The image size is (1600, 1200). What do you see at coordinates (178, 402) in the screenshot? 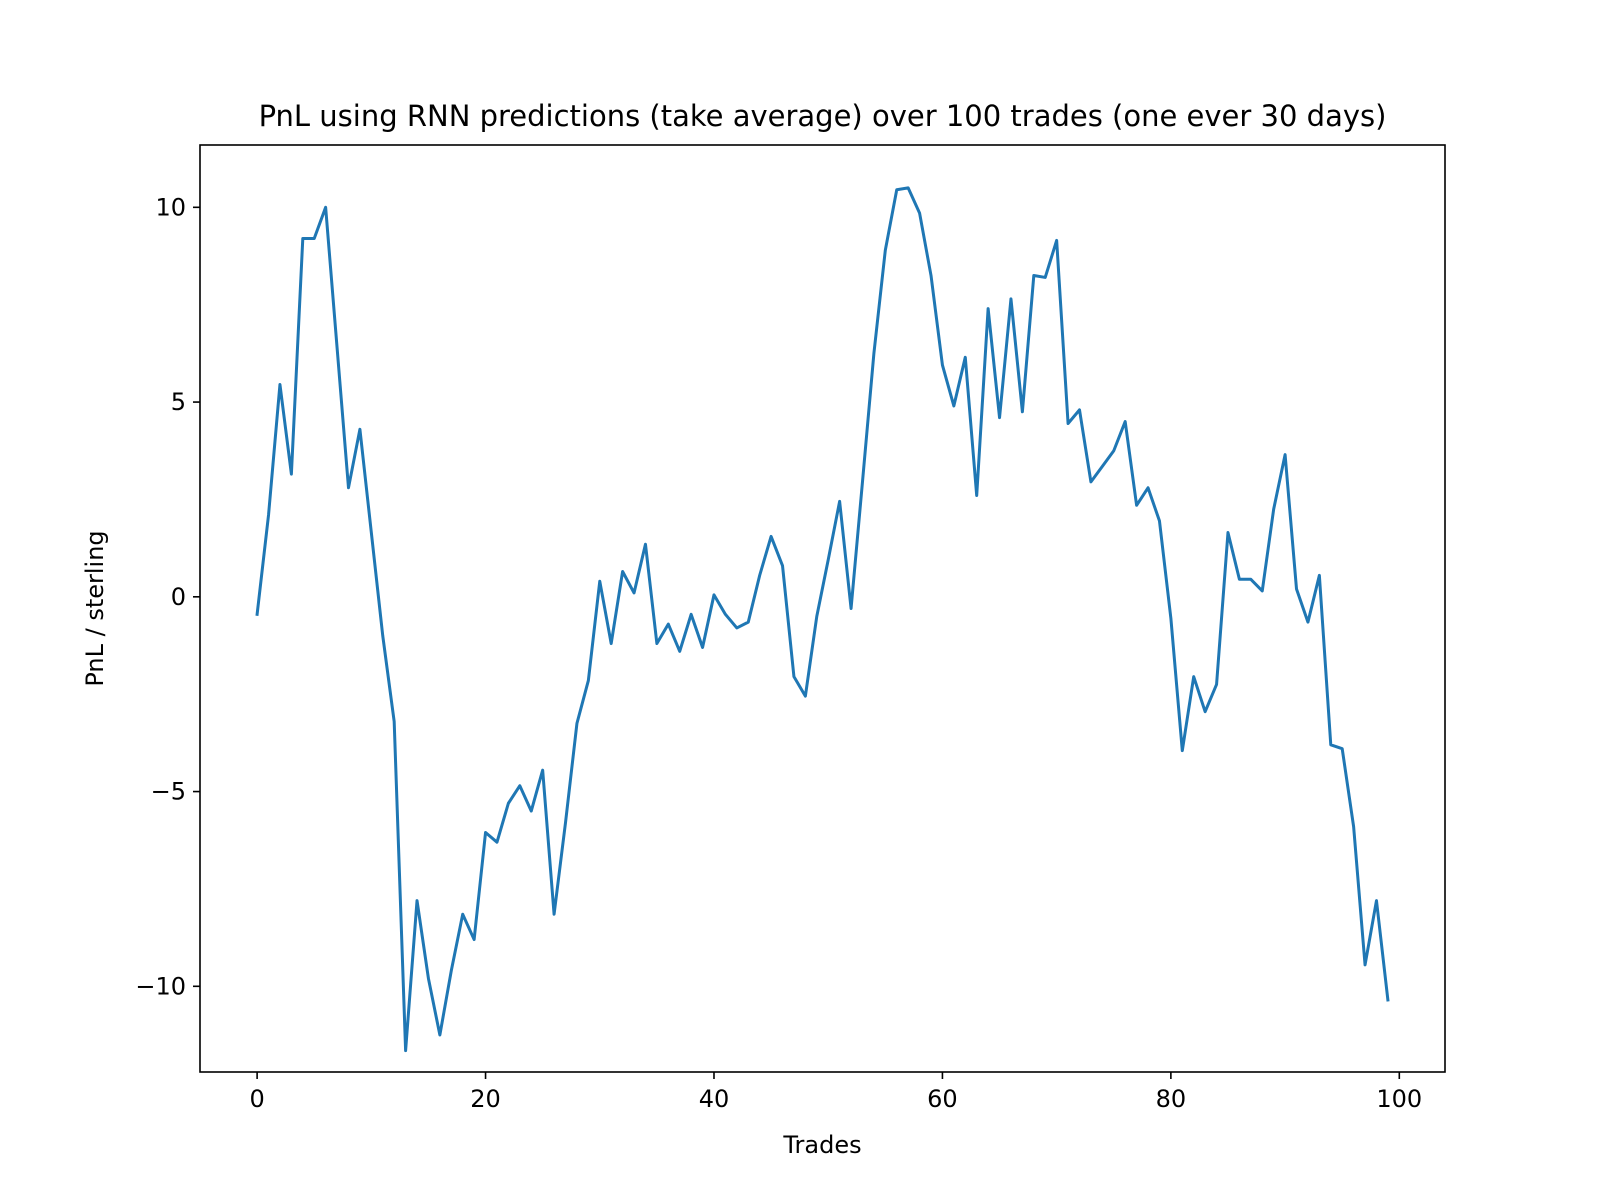
I see `y-tick-label: 5` at bounding box center [178, 402].